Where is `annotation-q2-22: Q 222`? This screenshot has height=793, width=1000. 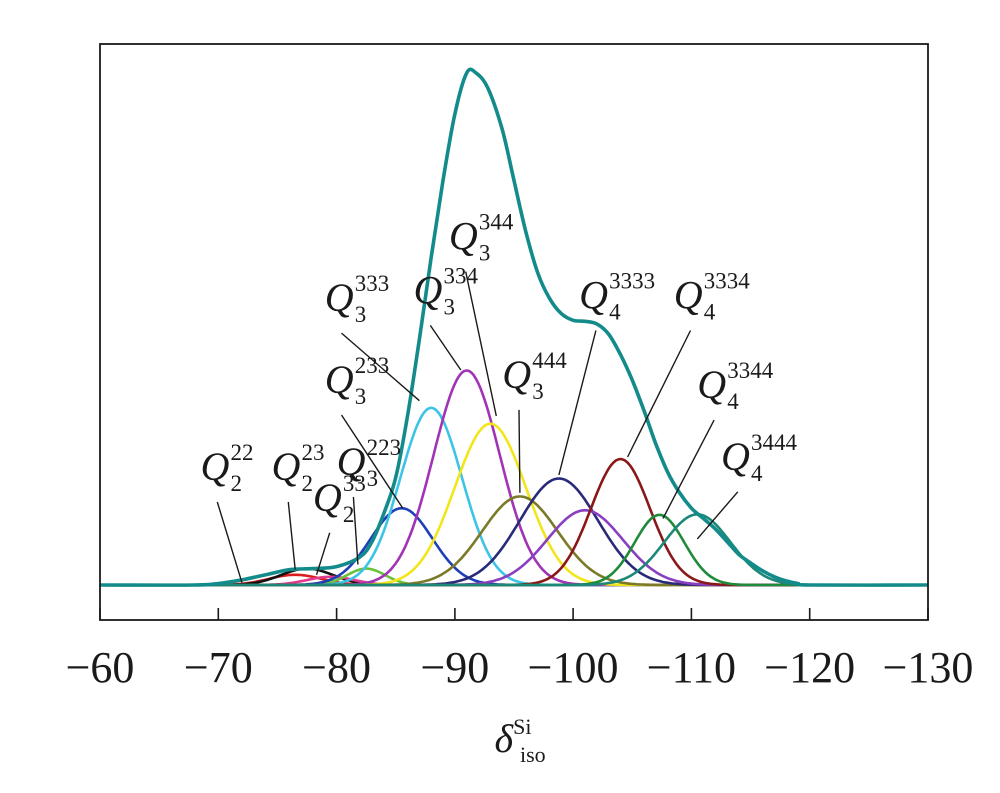 annotation-q2-22: Q 222 is located at coordinates (227, 468).